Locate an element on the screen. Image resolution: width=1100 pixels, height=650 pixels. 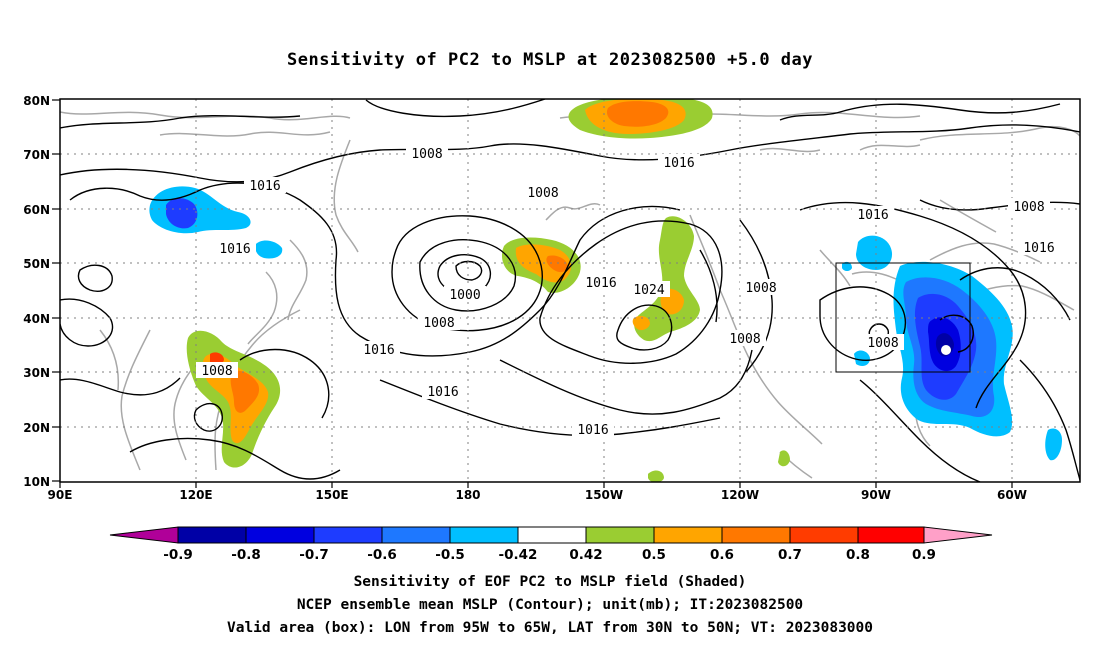
lat-label: 20N is located at coordinates (36, 428).